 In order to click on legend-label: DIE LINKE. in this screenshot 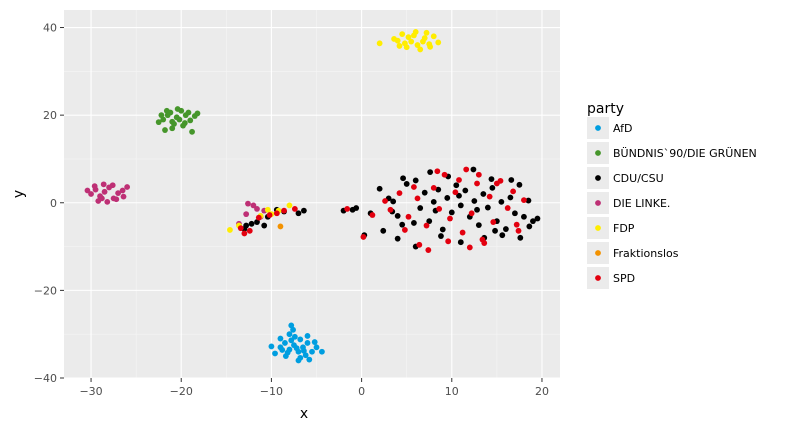, I will do `click(641, 203)`.